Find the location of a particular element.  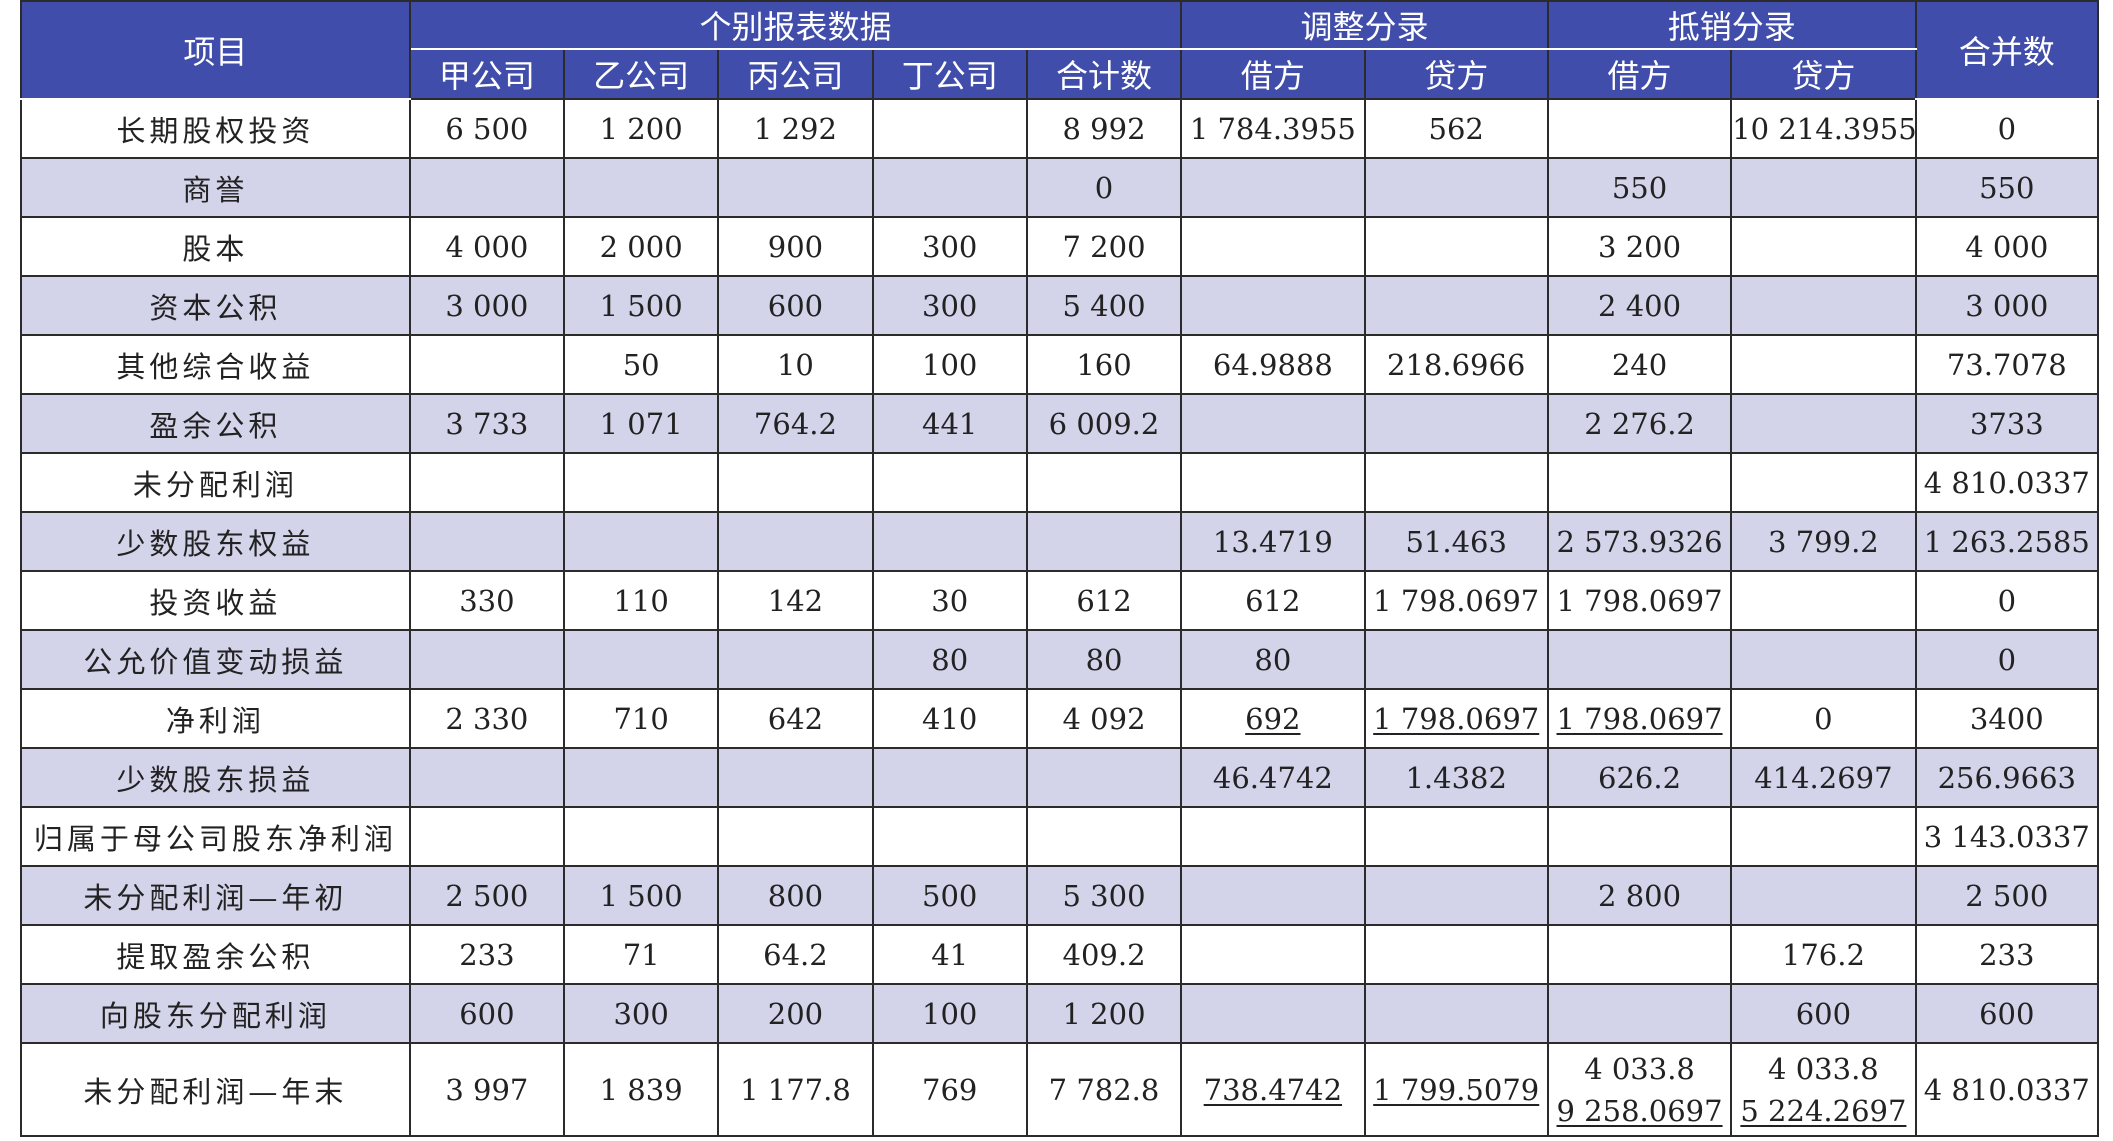

cell-value: 409.2 is located at coordinates (1104, 954).